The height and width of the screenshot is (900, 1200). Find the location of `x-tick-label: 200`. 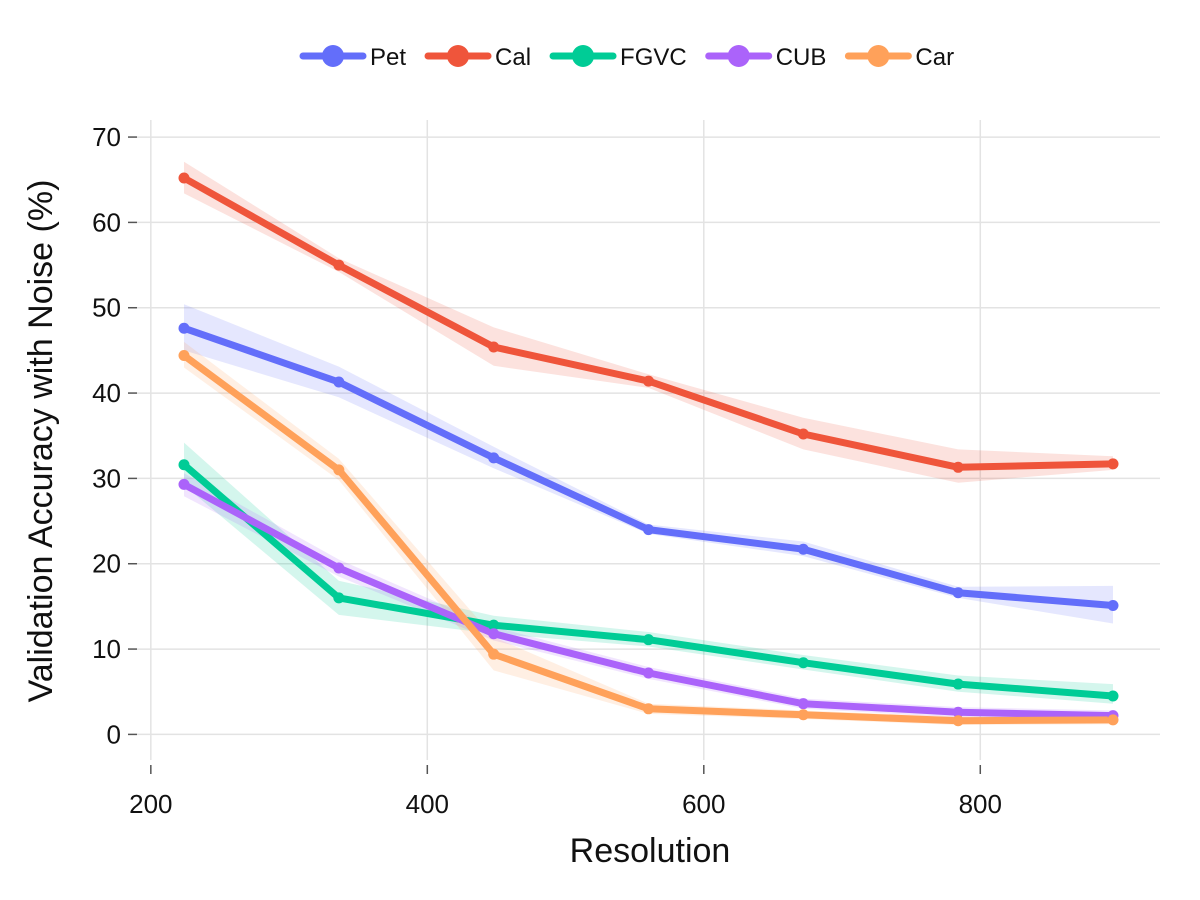

x-tick-label: 200 is located at coordinates (150, 804).